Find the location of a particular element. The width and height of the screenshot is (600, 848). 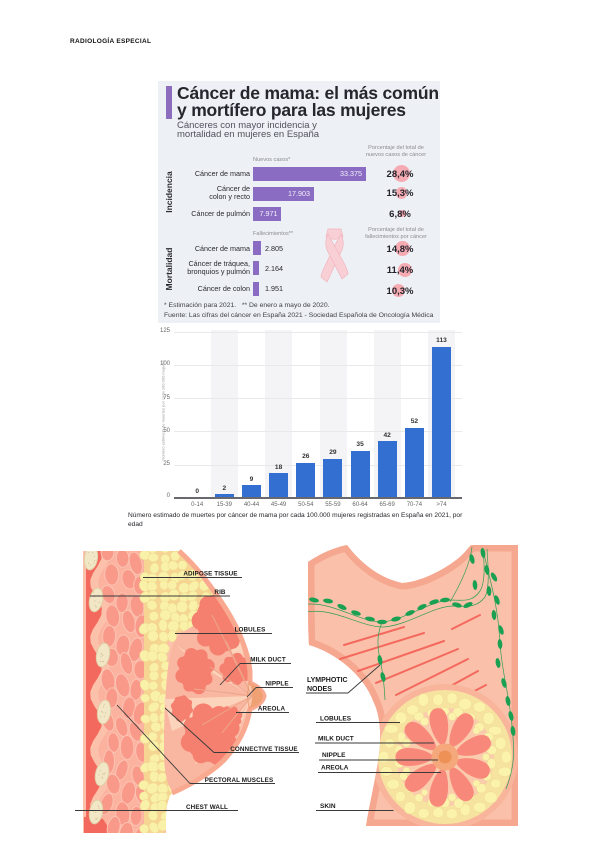

svg-text: RIB is located at coordinates (219, 592).